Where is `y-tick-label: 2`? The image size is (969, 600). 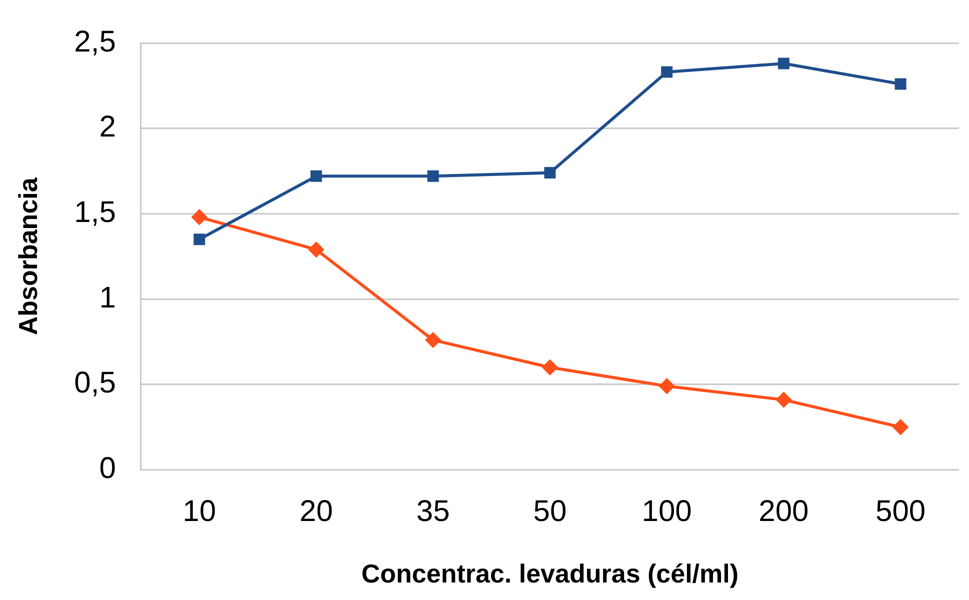 y-tick-label: 2 is located at coordinates (107, 127).